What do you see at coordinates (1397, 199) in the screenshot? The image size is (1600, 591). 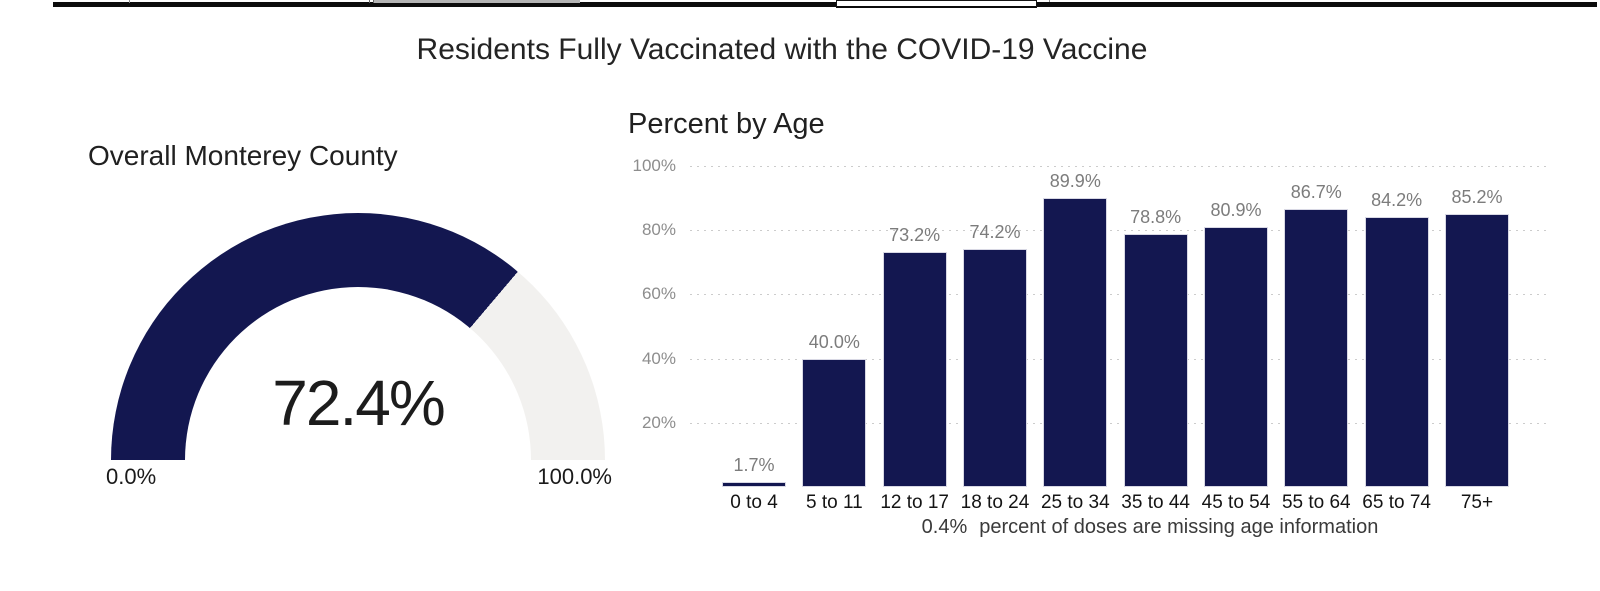 I see `bar-value-label: 84.2%` at bounding box center [1397, 199].